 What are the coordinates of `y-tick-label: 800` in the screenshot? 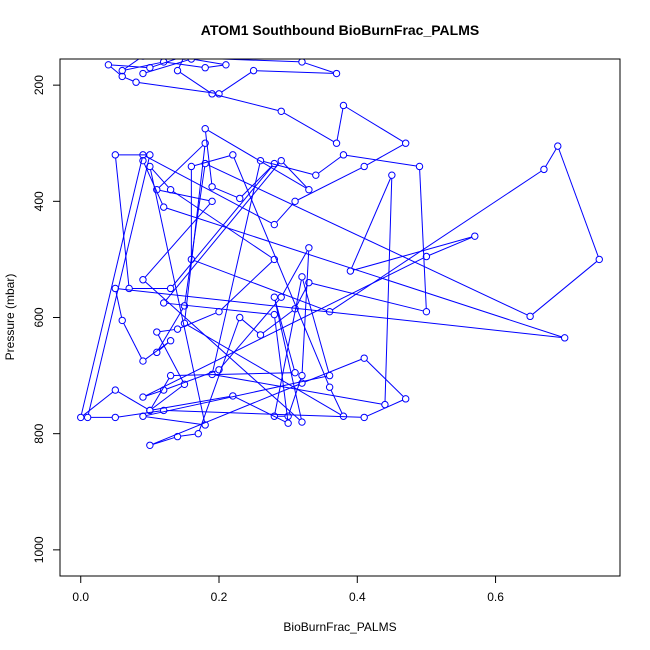 It's located at (39, 433).